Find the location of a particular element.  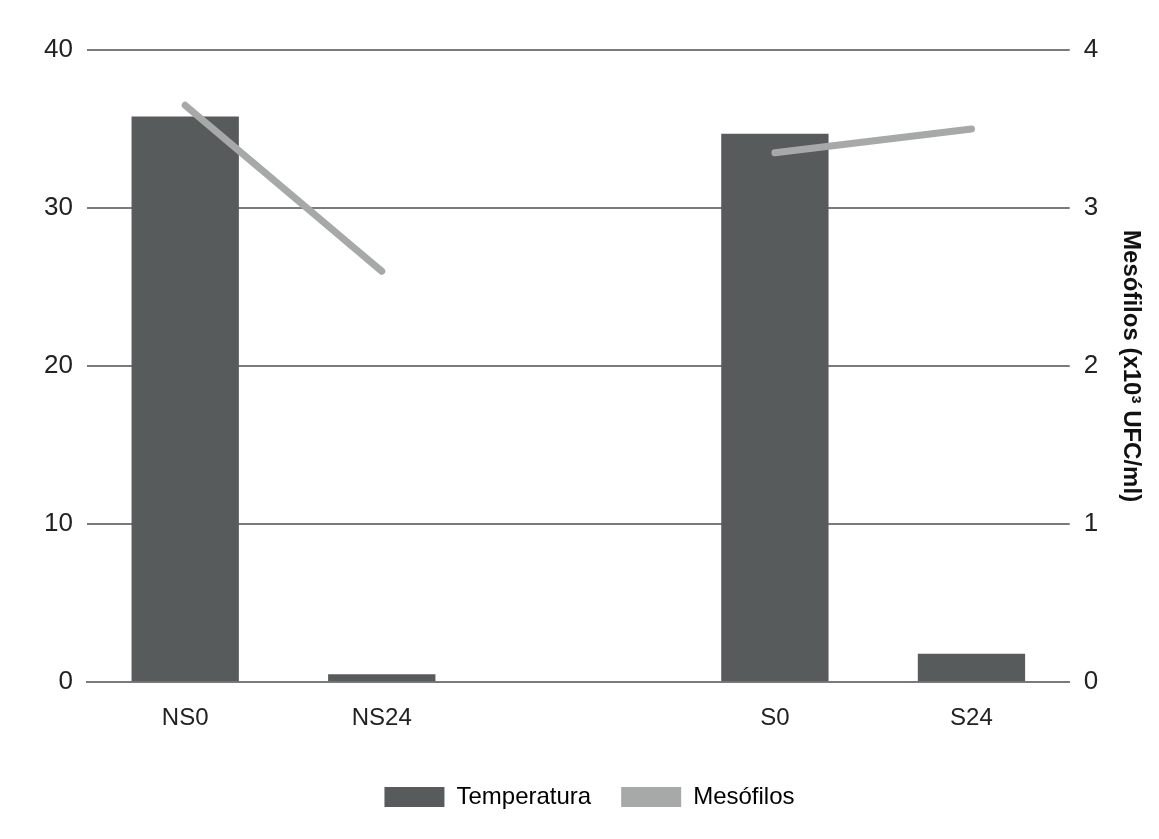

x-tick-label: NS24 is located at coordinates (381, 717).